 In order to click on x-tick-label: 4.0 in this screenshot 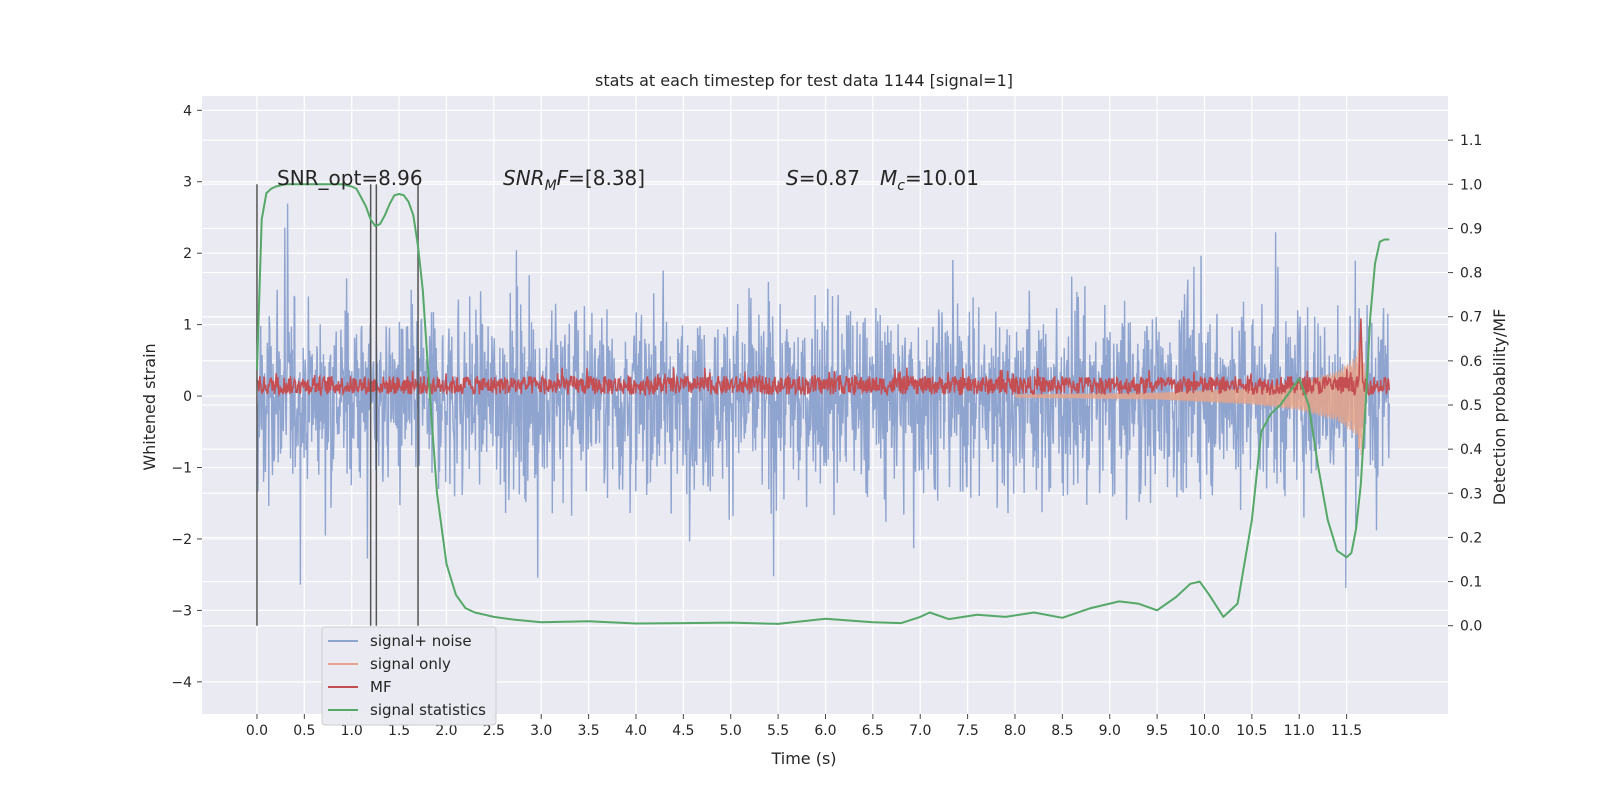, I will do `click(636, 731)`.